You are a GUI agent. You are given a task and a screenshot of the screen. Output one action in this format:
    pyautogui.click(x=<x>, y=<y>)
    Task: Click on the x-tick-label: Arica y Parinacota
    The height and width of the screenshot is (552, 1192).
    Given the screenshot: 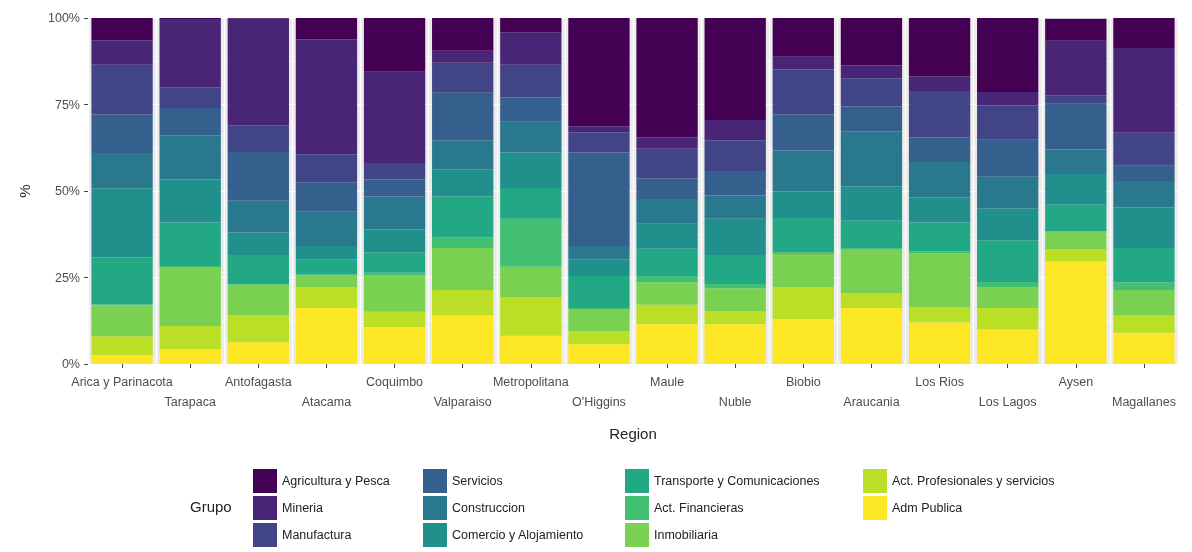 What is the action you would take?
    pyautogui.click(x=122, y=382)
    